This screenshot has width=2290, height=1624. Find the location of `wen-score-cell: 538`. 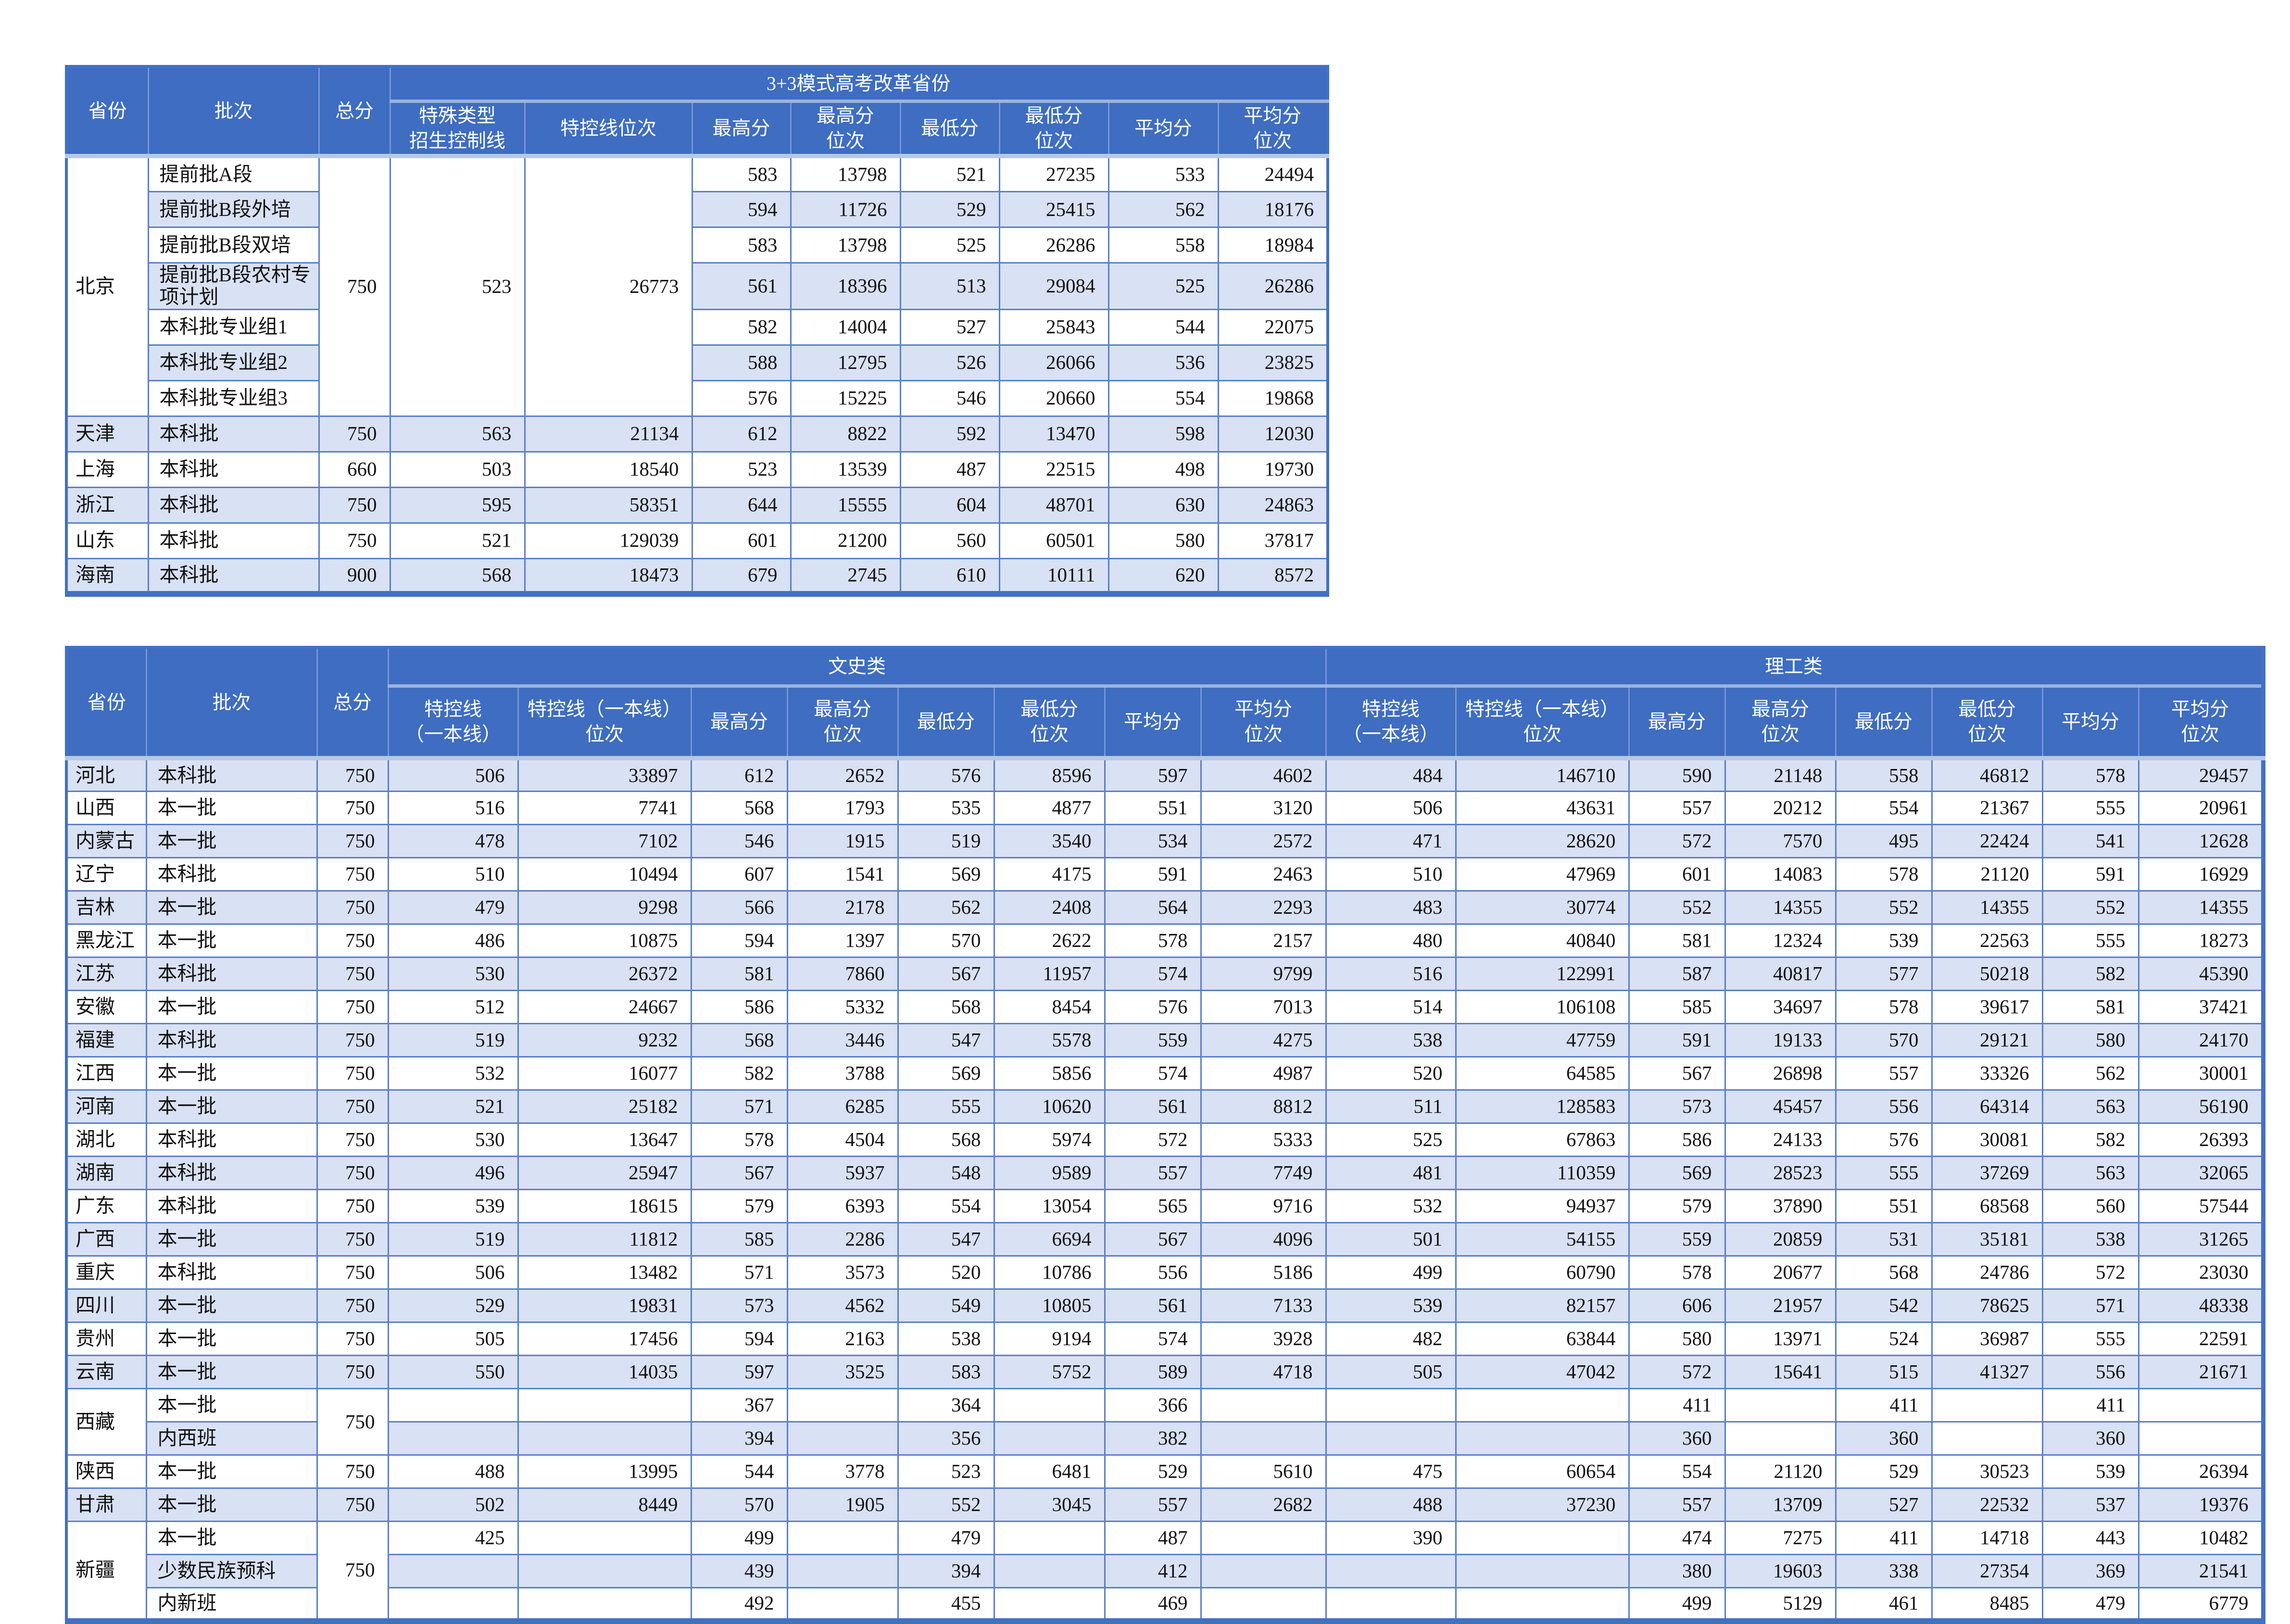

wen-score-cell: 538 is located at coordinates (946, 1339).